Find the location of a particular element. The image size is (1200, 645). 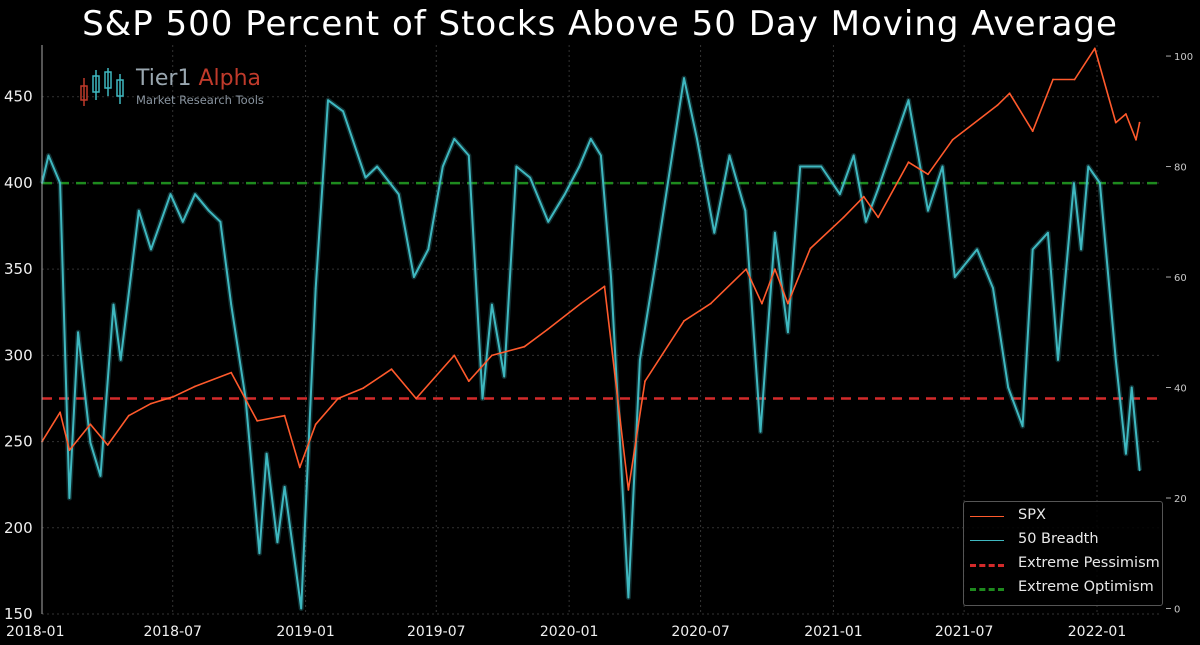

x-tick-label: 2019-01 is located at coordinates (305, 632).